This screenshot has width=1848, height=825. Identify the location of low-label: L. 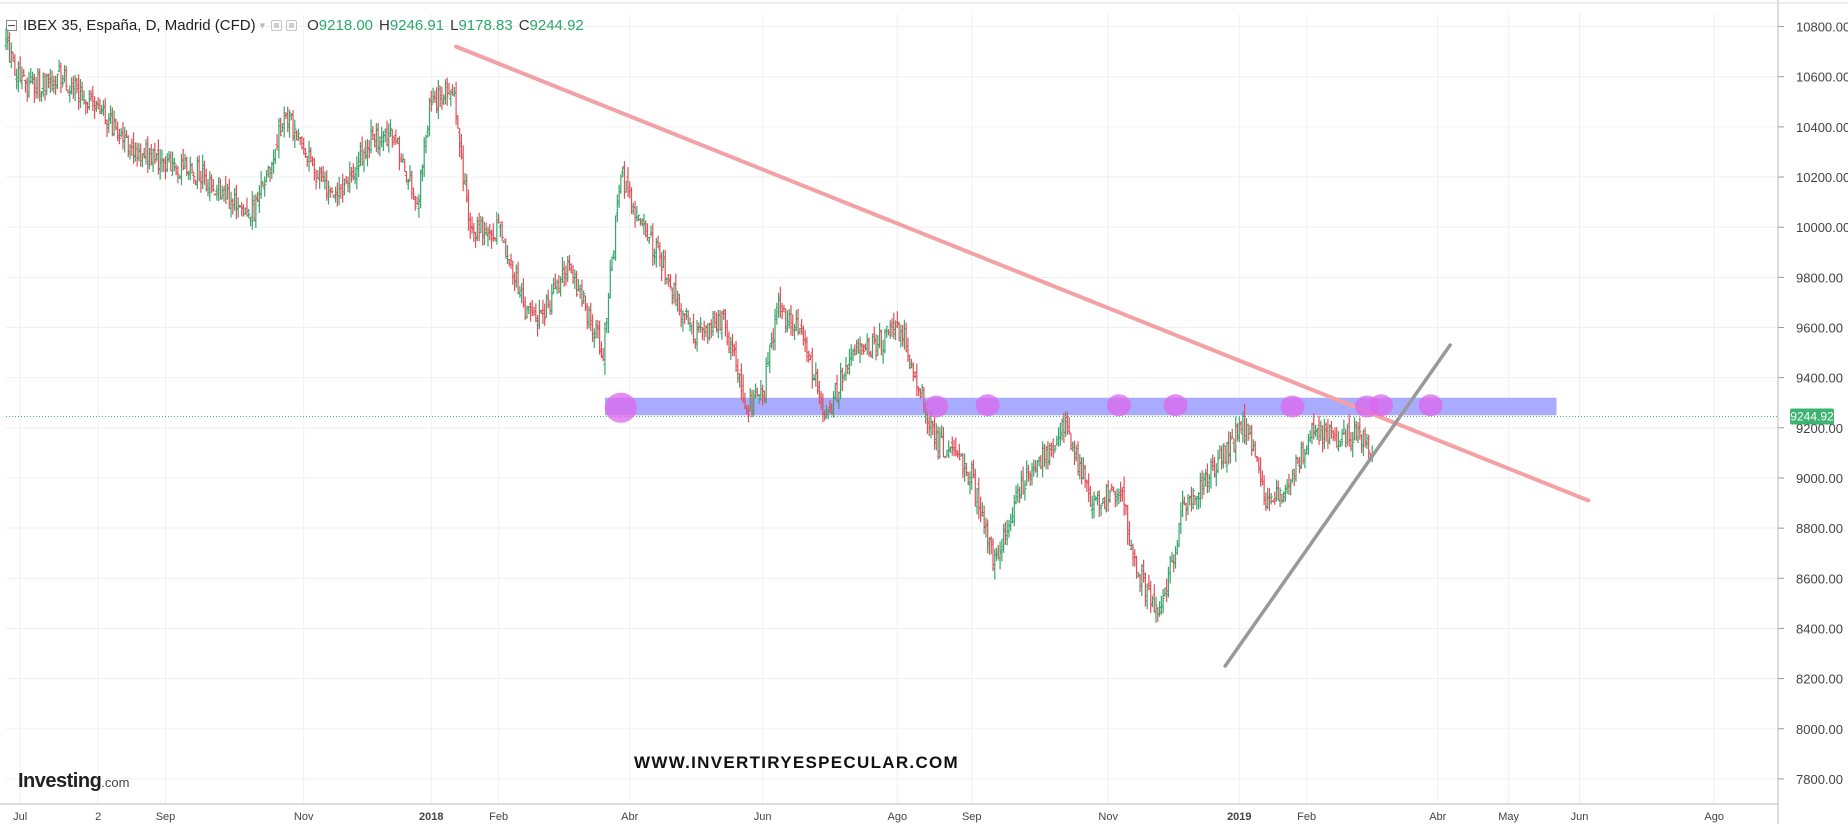
(454, 25).